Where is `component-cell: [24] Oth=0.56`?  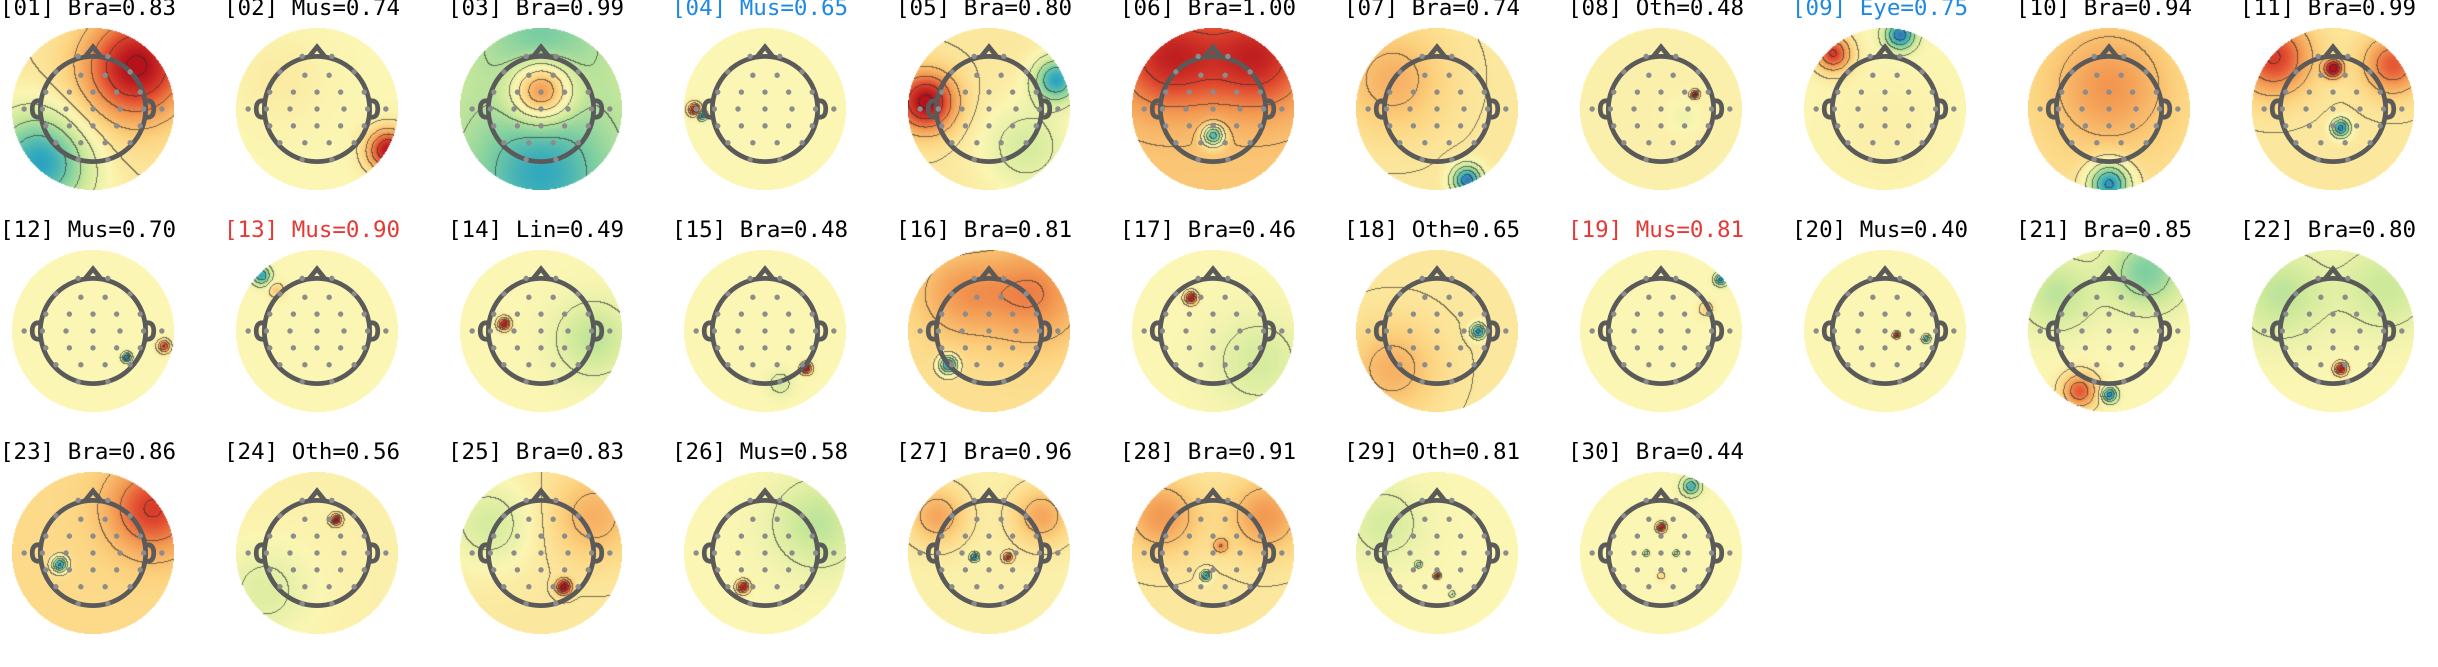 component-cell: [24] Oth=0.56 is located at coordinates (336, 553).